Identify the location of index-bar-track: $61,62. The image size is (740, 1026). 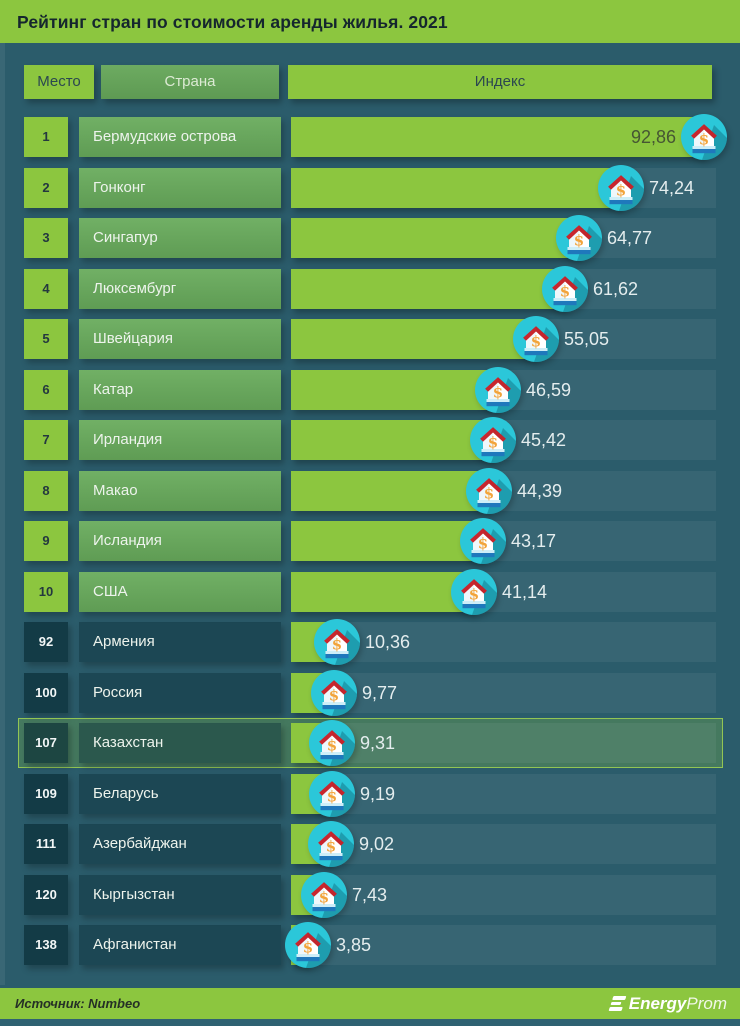
(503, 288).